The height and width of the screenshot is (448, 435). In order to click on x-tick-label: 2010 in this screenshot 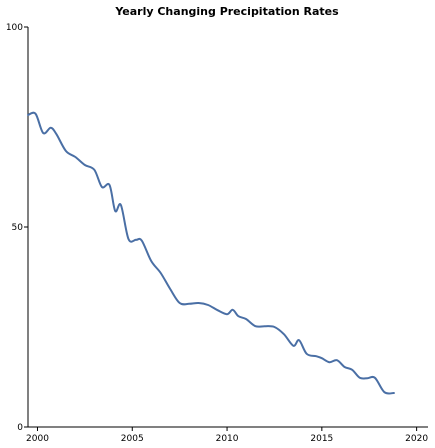, I will do `click(227, 439)`.